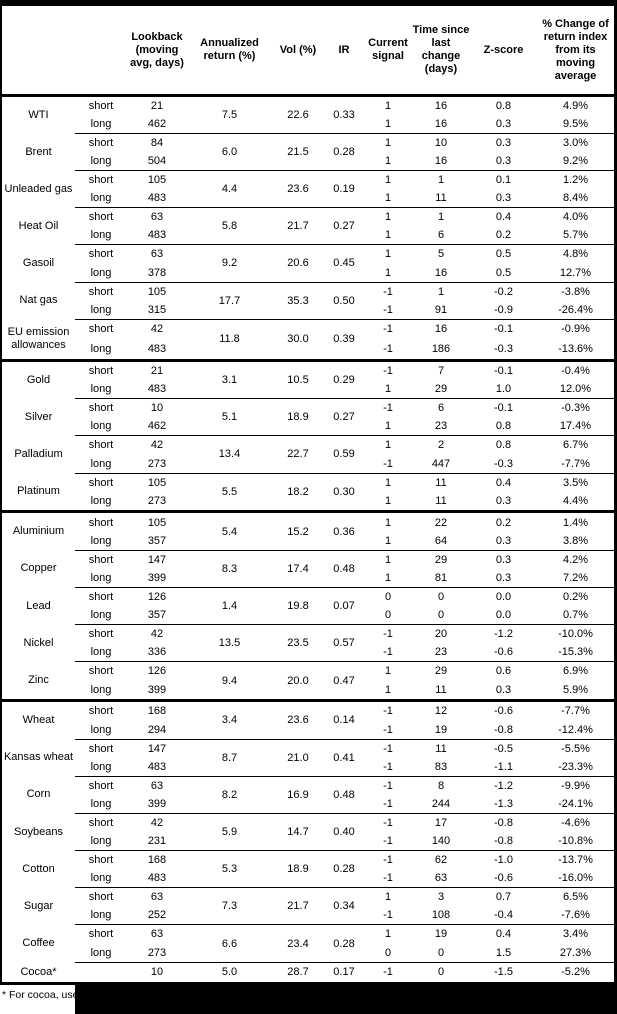  What do you see at coordinates (229, 869) in the screenshot?
I see `annualized-return-value: 5.3` at bounding box center [229, 869].